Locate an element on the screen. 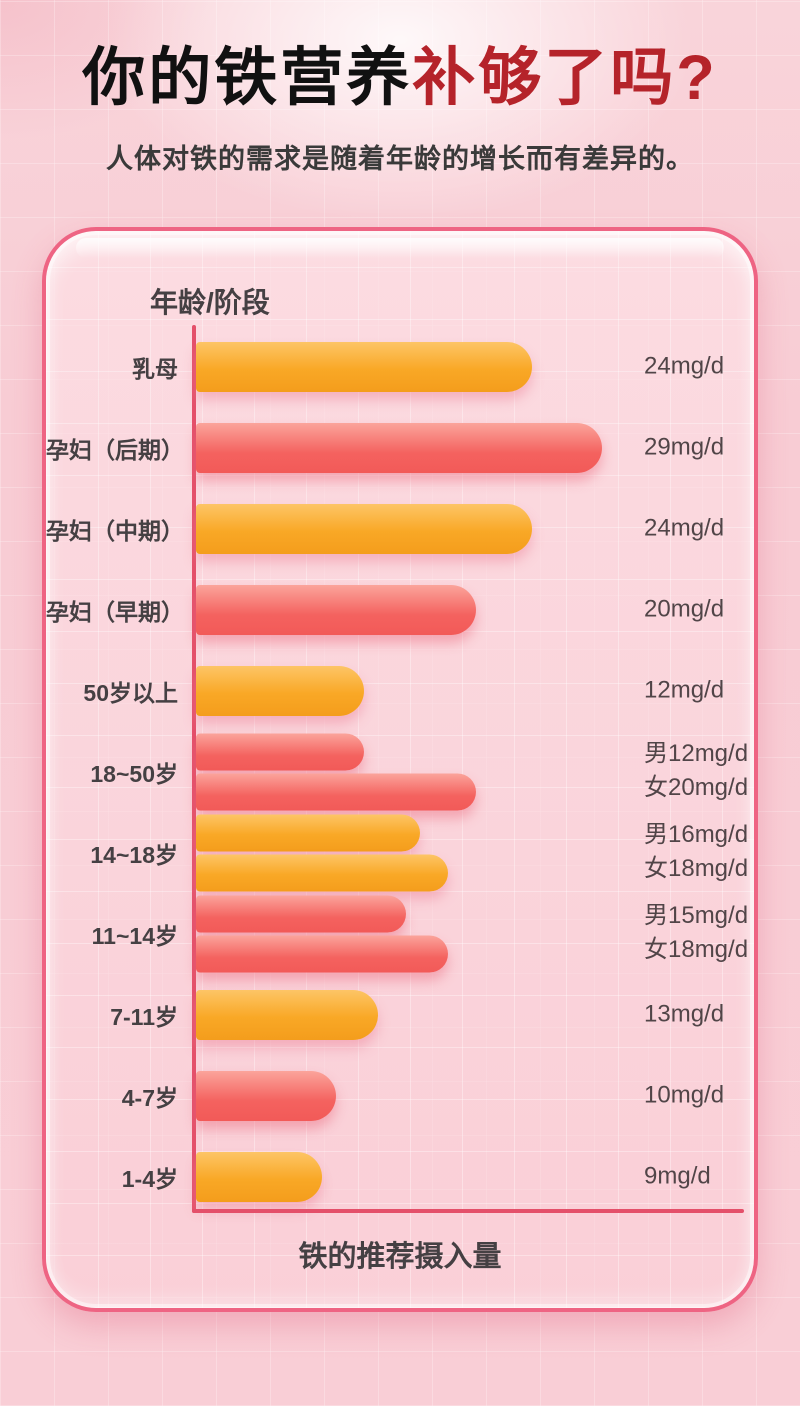 The height and width of the screenshot is (1406, 800). x-axis-line is located at coordinates (468, 1211).